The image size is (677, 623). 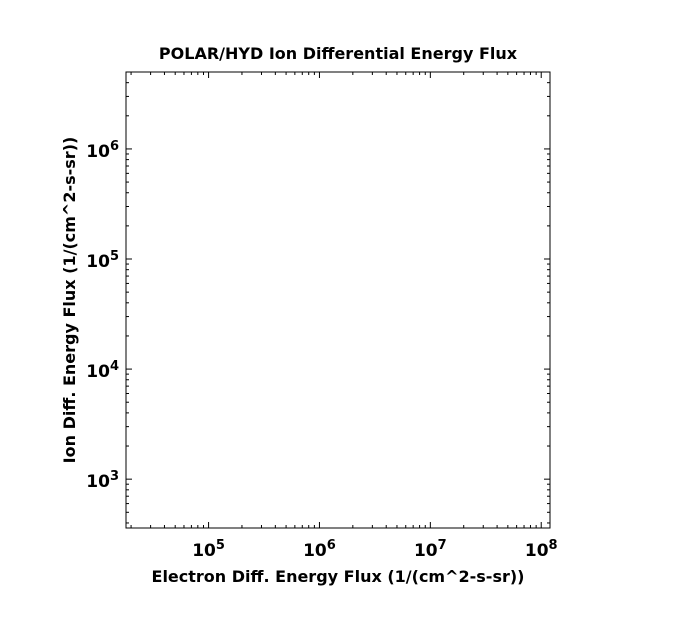 What do you see at coordinates (374, 549) in the screenshot?
I see `x-tick-labels: 105 106 107 108` at bounding box center [374, 549].